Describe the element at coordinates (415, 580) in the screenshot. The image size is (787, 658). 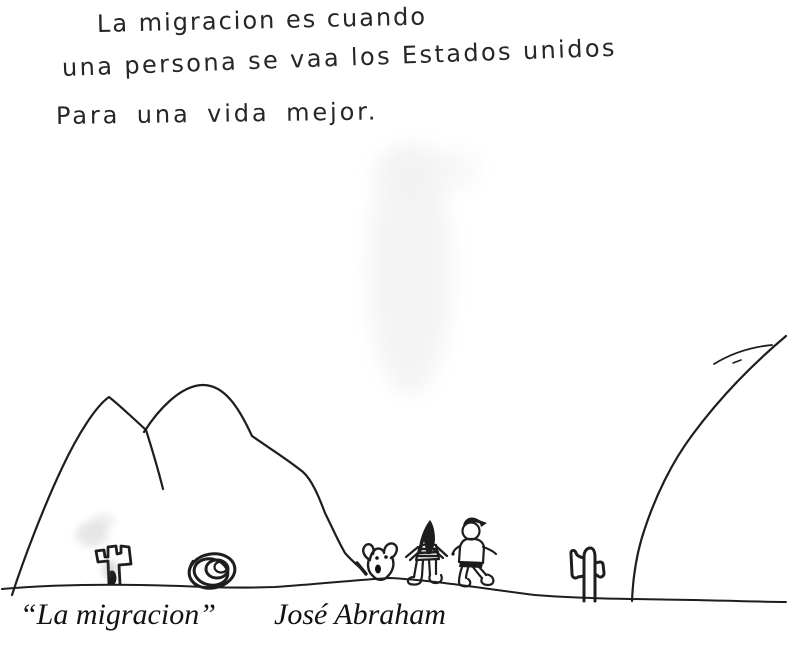
I see `girl-left-foot` at that location.